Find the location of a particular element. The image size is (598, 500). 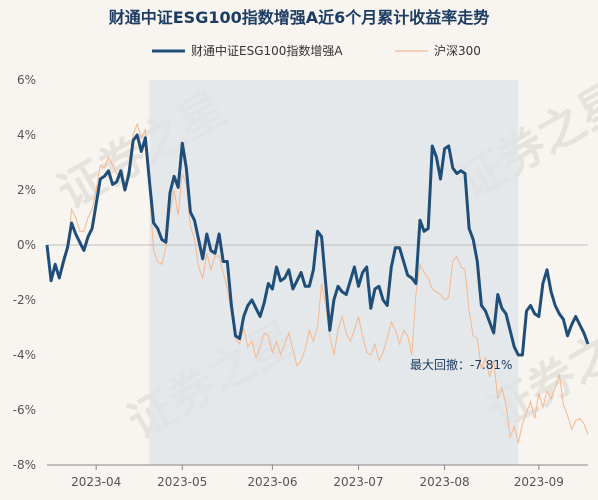

x-tick-label: 2023-04 is located at coordinates (96, 482).